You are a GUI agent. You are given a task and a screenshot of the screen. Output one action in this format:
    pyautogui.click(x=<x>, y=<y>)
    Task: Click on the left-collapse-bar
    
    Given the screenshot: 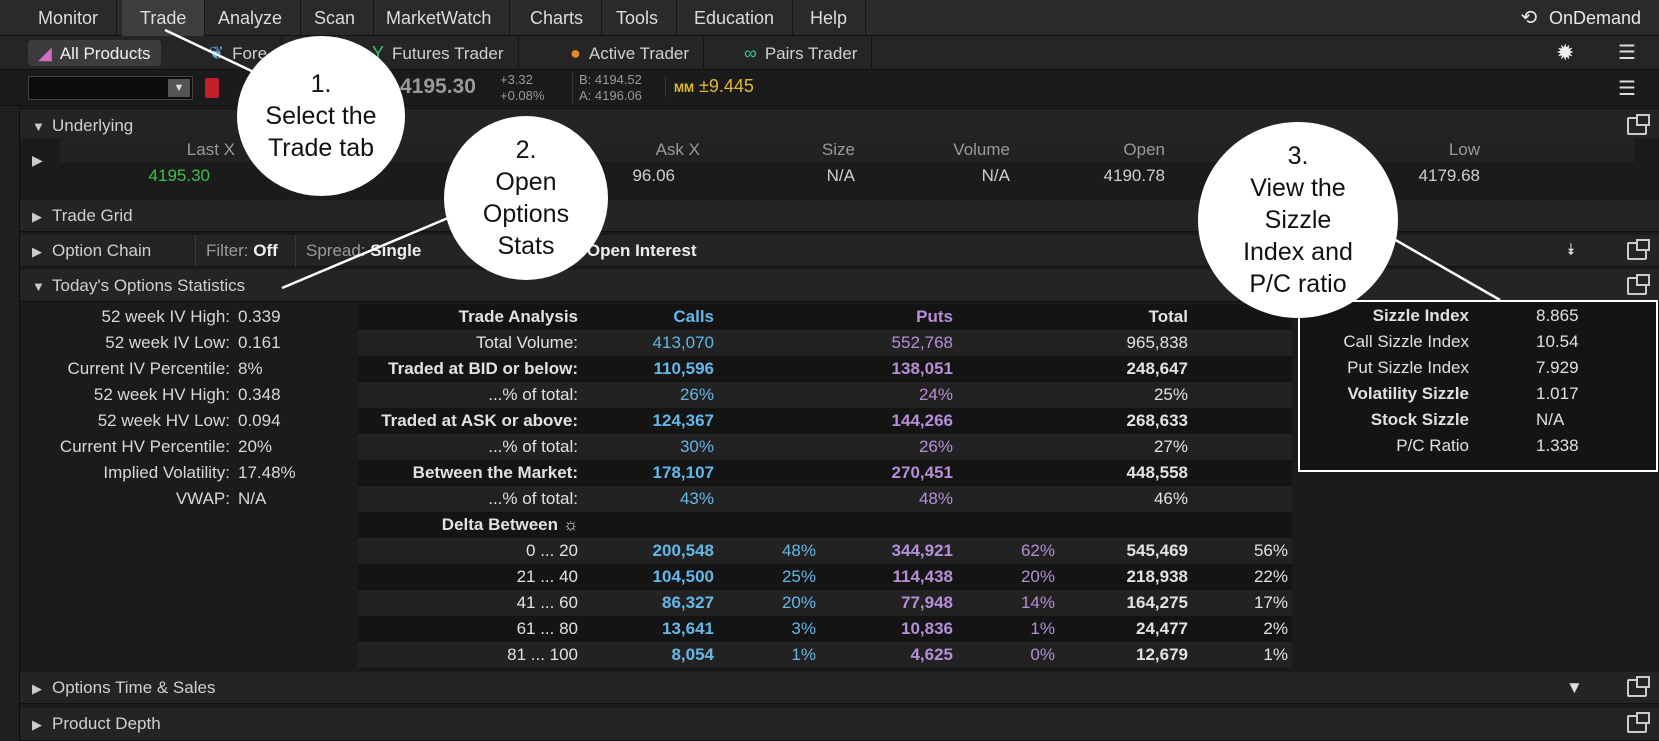 What is the action you would take?
    pyautogui.click(x=10, y=423)
    